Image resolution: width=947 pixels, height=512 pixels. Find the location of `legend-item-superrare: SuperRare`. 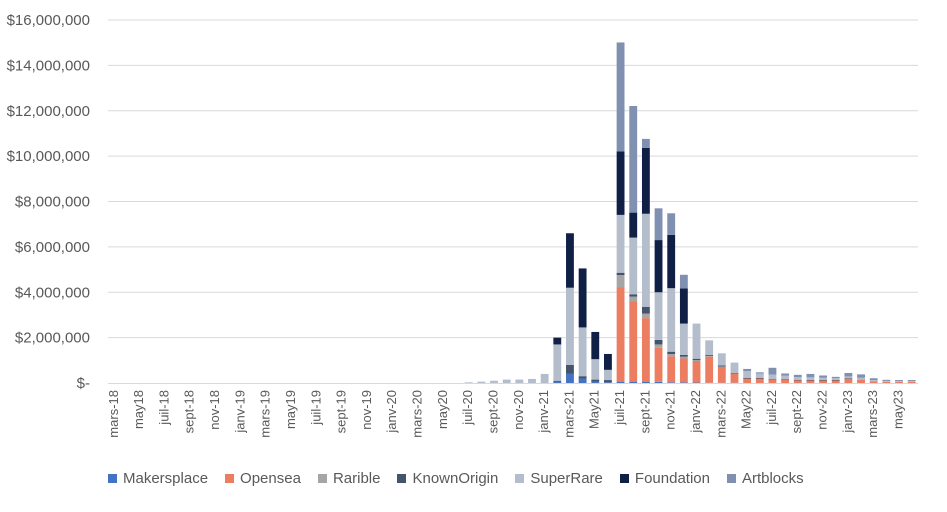

legend-item-superrare: SuperRare is located at coordinates (559, 478).